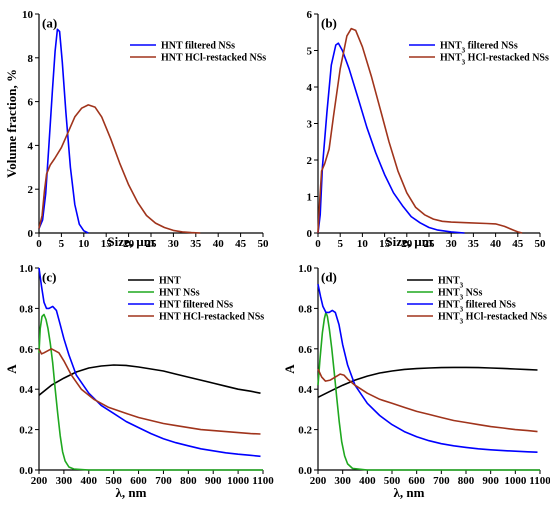 Image resolution: width=550 pixels, height=506 pixels. What do you see at coordinates (329, 277) in the screenshot?
I see `panel-label: (d)` at bounding box center [329, 277].